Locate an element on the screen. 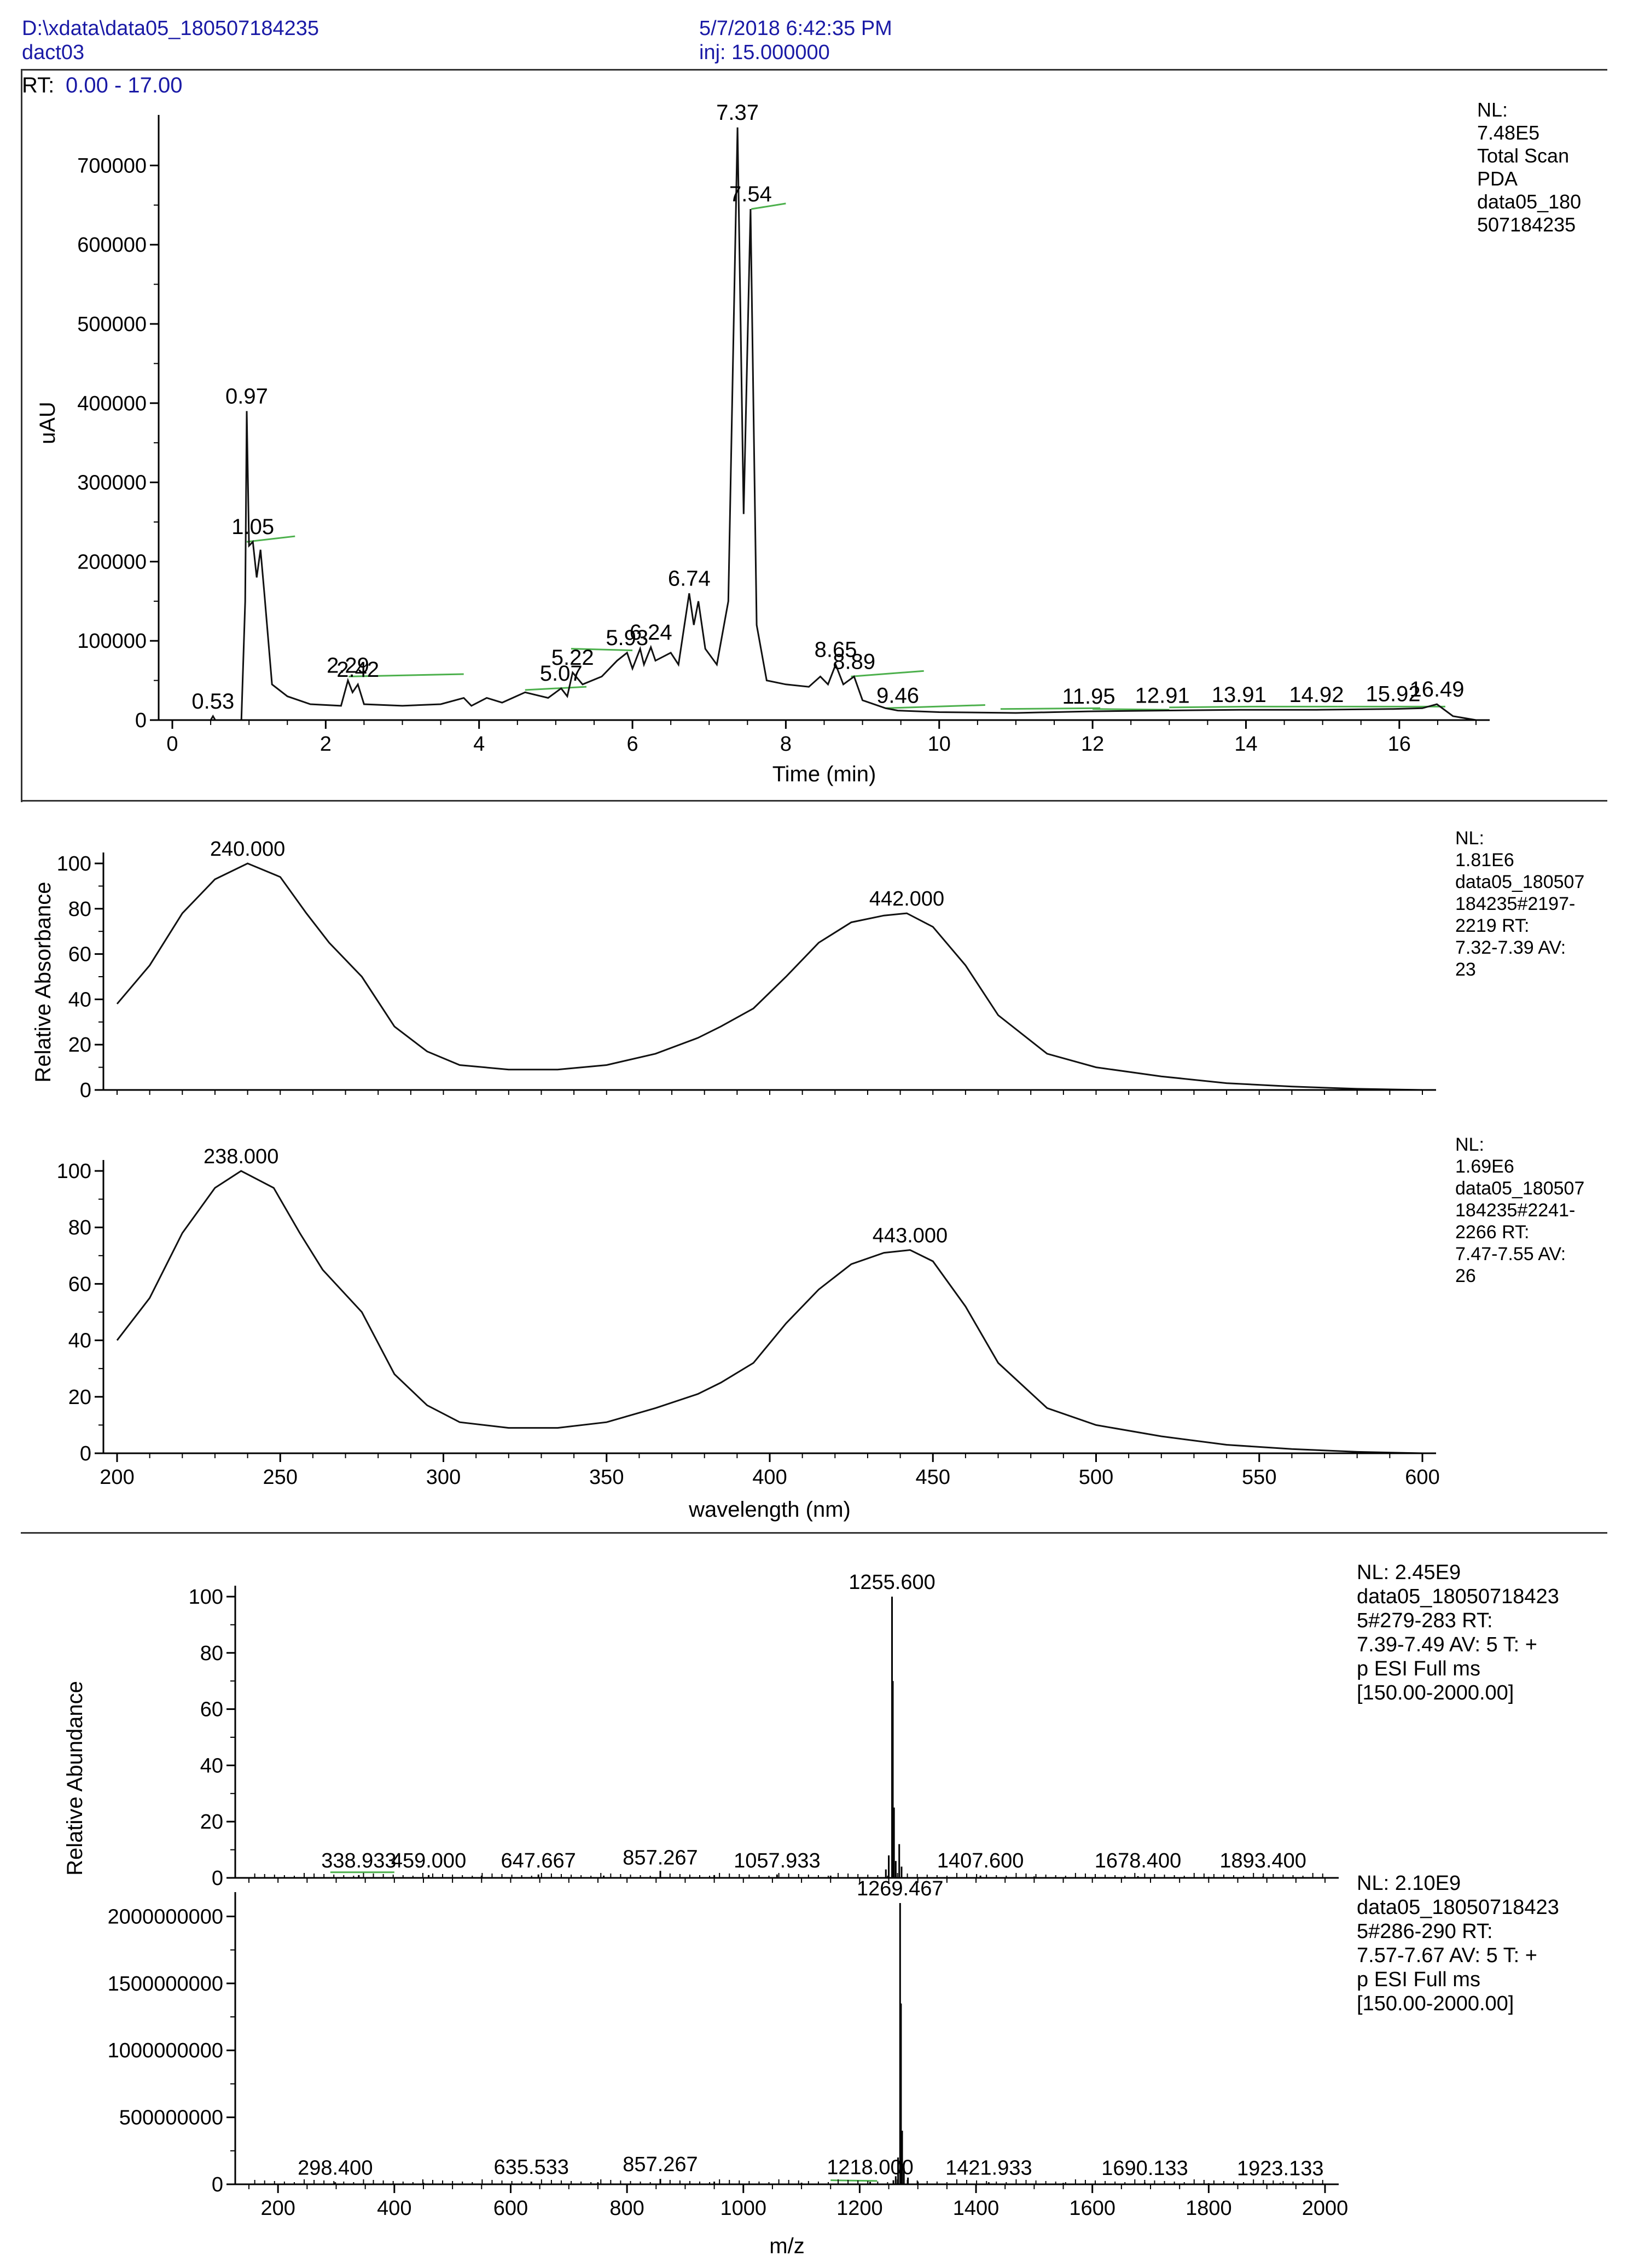 The image size is (1627, 2268). peak-label: 15.92 is located at coordinates (1393, 694).